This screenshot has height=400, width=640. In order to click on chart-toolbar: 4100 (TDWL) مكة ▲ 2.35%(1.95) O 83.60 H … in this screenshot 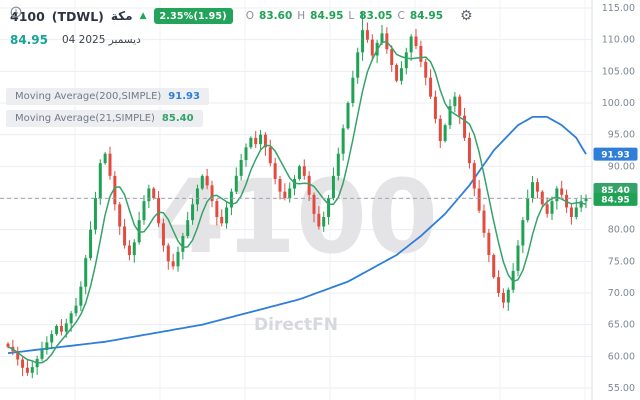, I will do `click(241, 28)`.